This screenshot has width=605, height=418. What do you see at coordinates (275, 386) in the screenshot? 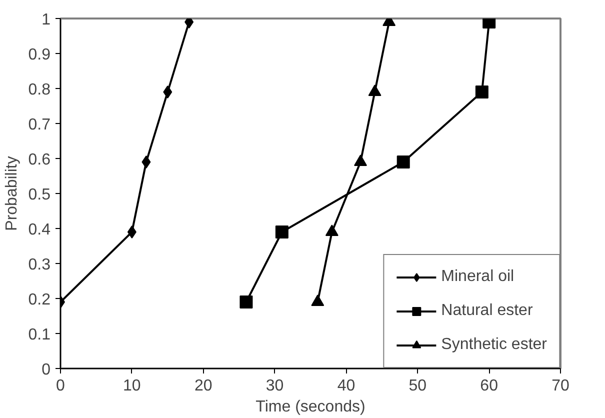
I see `x-tick-label: 30` at bounding box center [275, 386].